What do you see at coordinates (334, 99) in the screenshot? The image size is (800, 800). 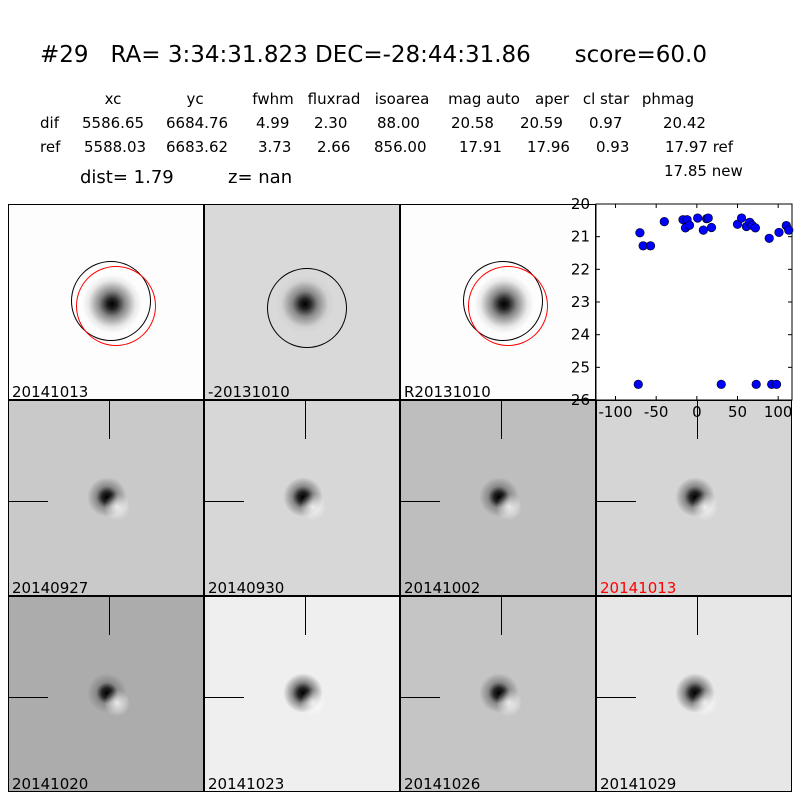 I see `column-header: fluxrad` at bounding box center [334, 99].